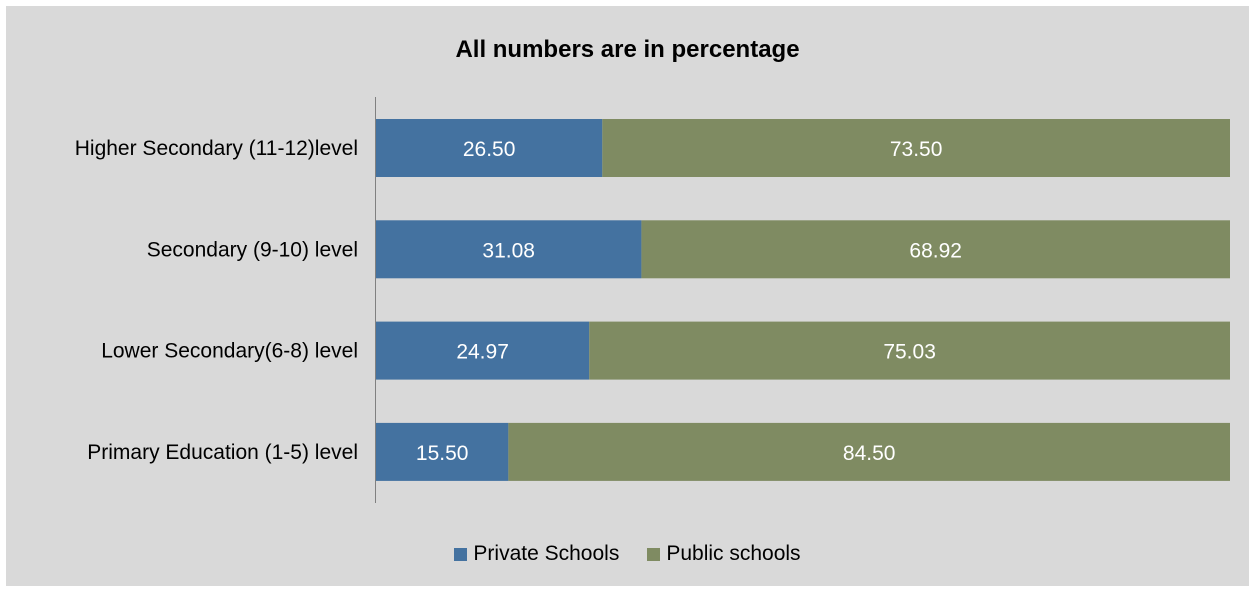 The height and width of the screenshot is (592, 1255). I want to click on category-label: Primary Education (1-5) level, so click(222, 452).